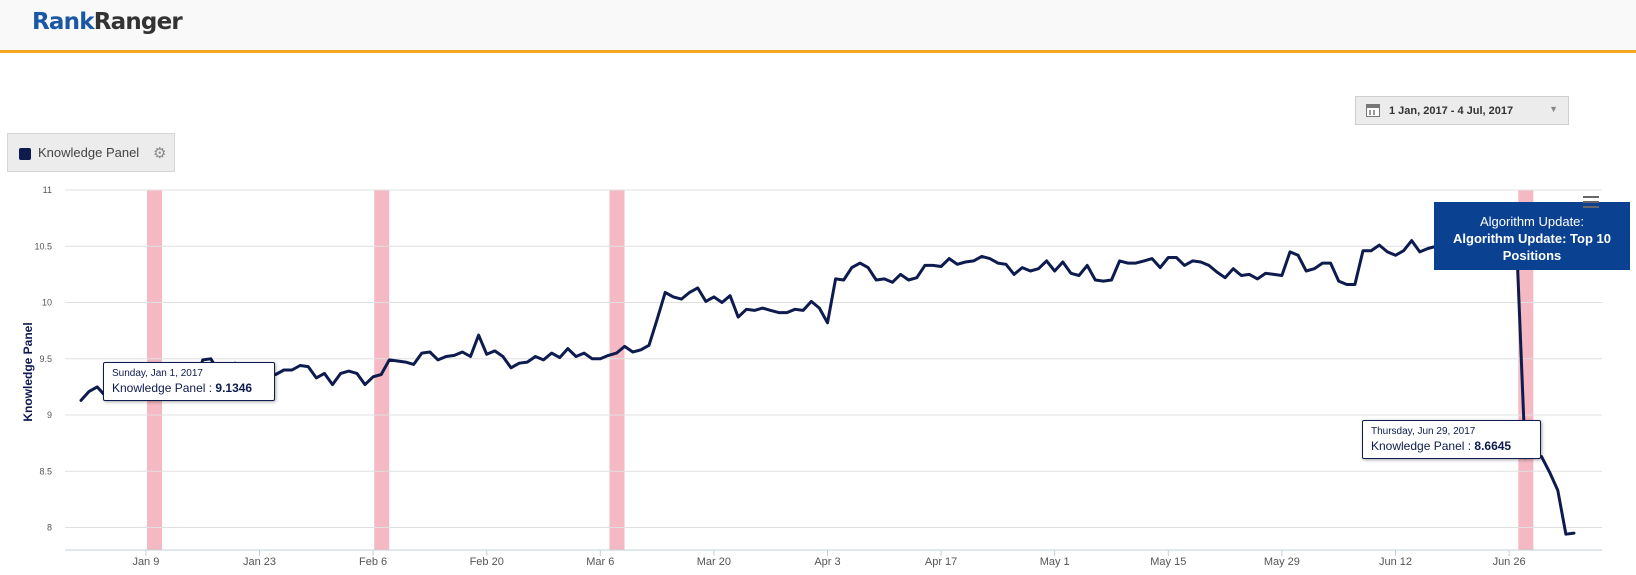 The width and height of the screenshot is (1636, 575). What do you see at coordinates (63, 22) in the screenshot?
I see `logo-part-rank: Rank` at bounding box center [63, 22].